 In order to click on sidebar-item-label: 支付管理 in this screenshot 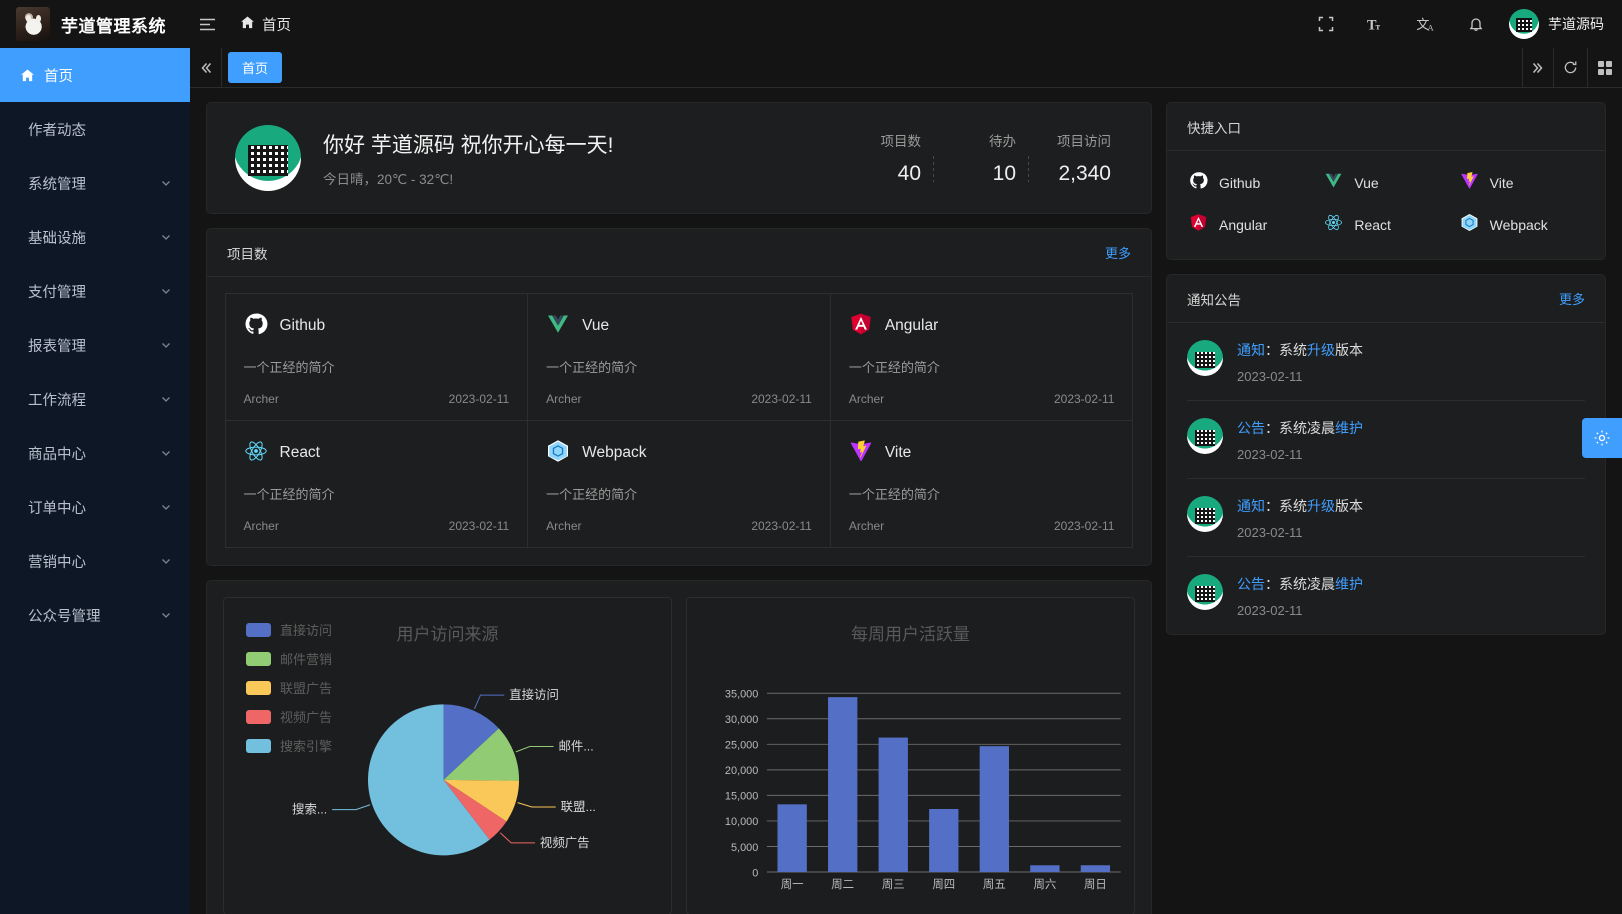, I will do `click(57, 292)`.